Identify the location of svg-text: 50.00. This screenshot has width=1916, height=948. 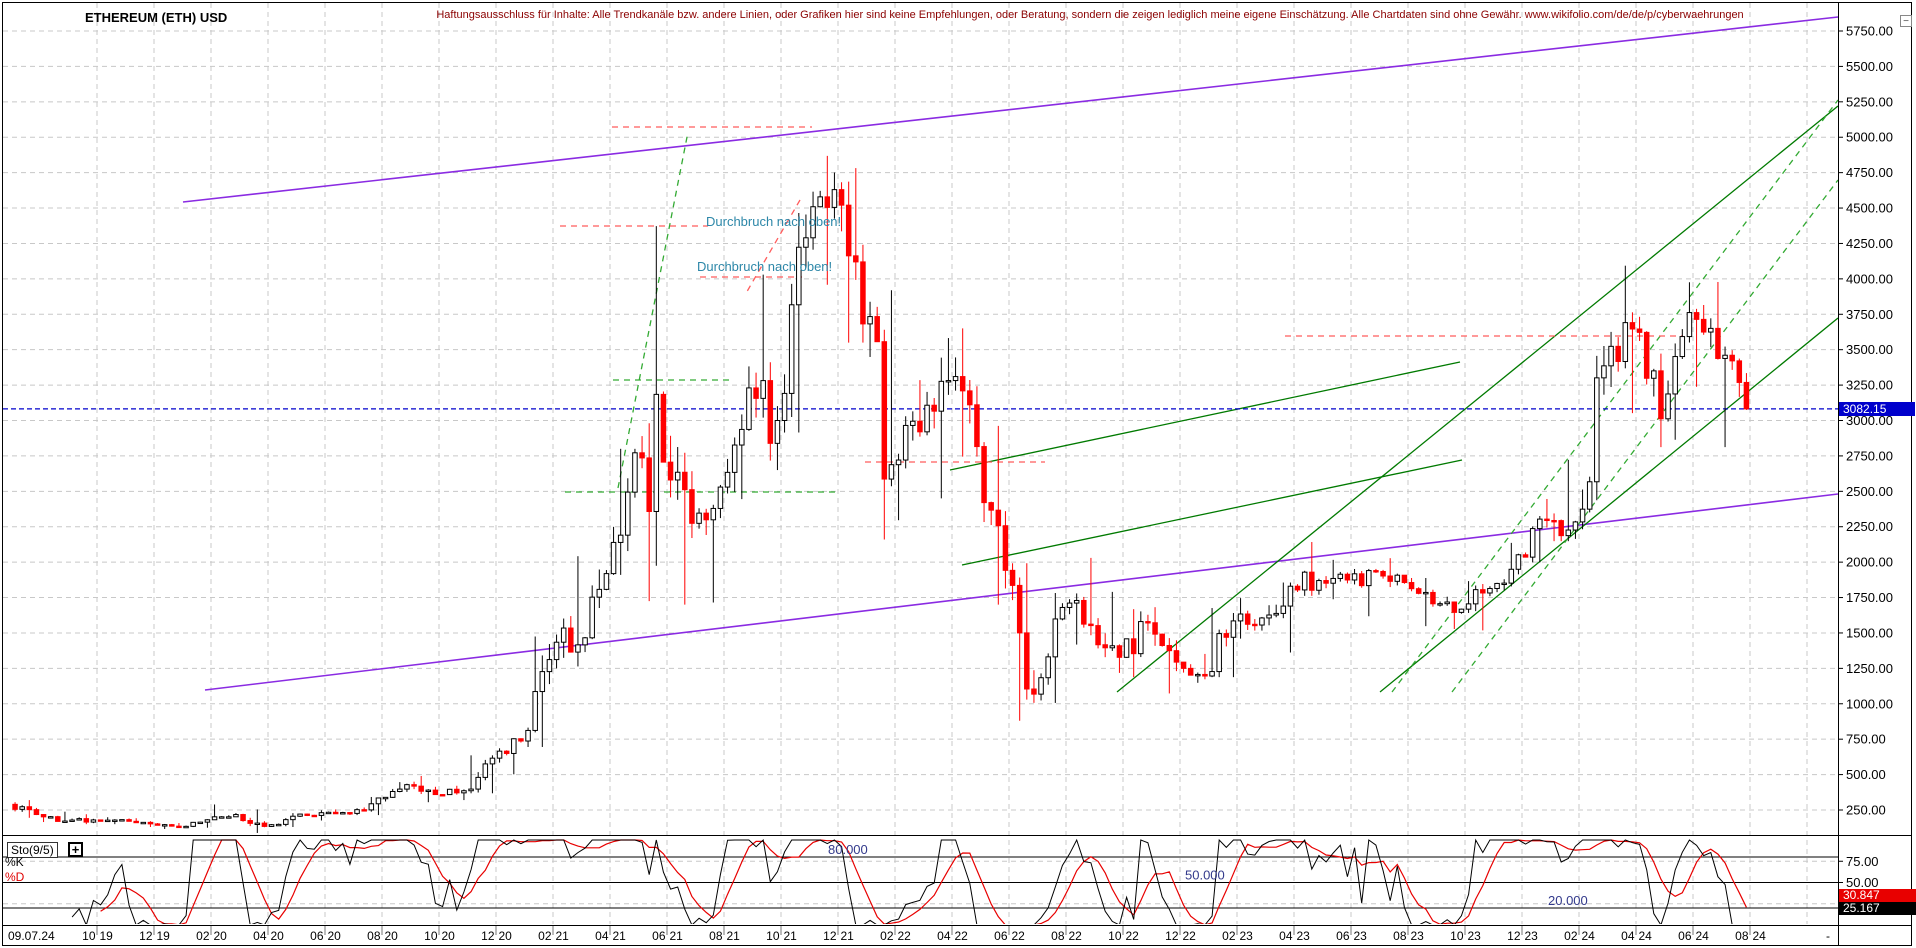
(1862, 882).